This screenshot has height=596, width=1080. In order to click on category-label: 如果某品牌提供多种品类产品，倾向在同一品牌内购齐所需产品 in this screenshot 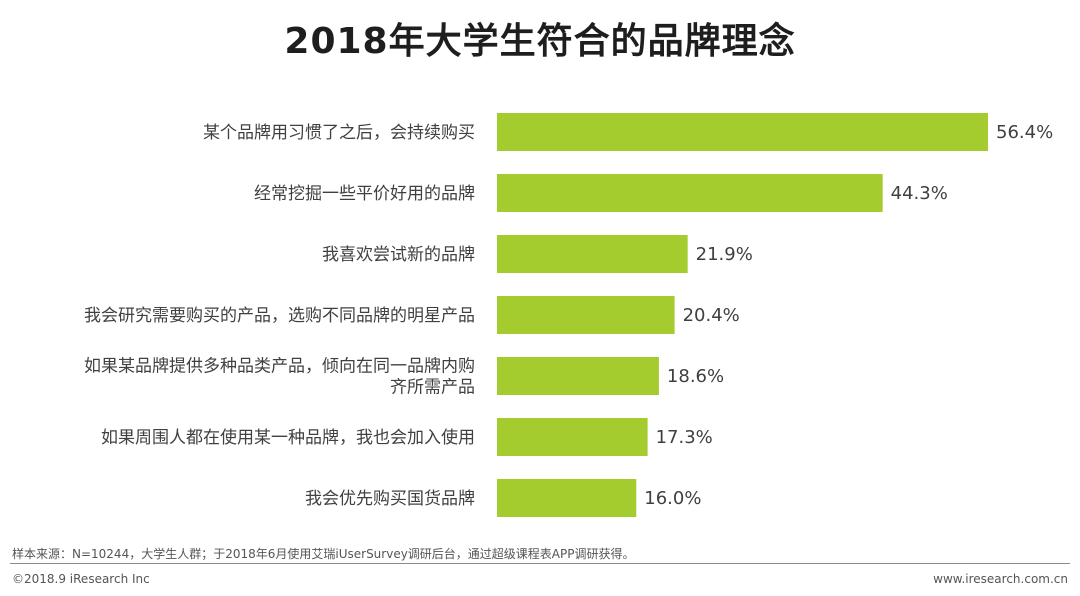, I will do `click(279, 377)`.